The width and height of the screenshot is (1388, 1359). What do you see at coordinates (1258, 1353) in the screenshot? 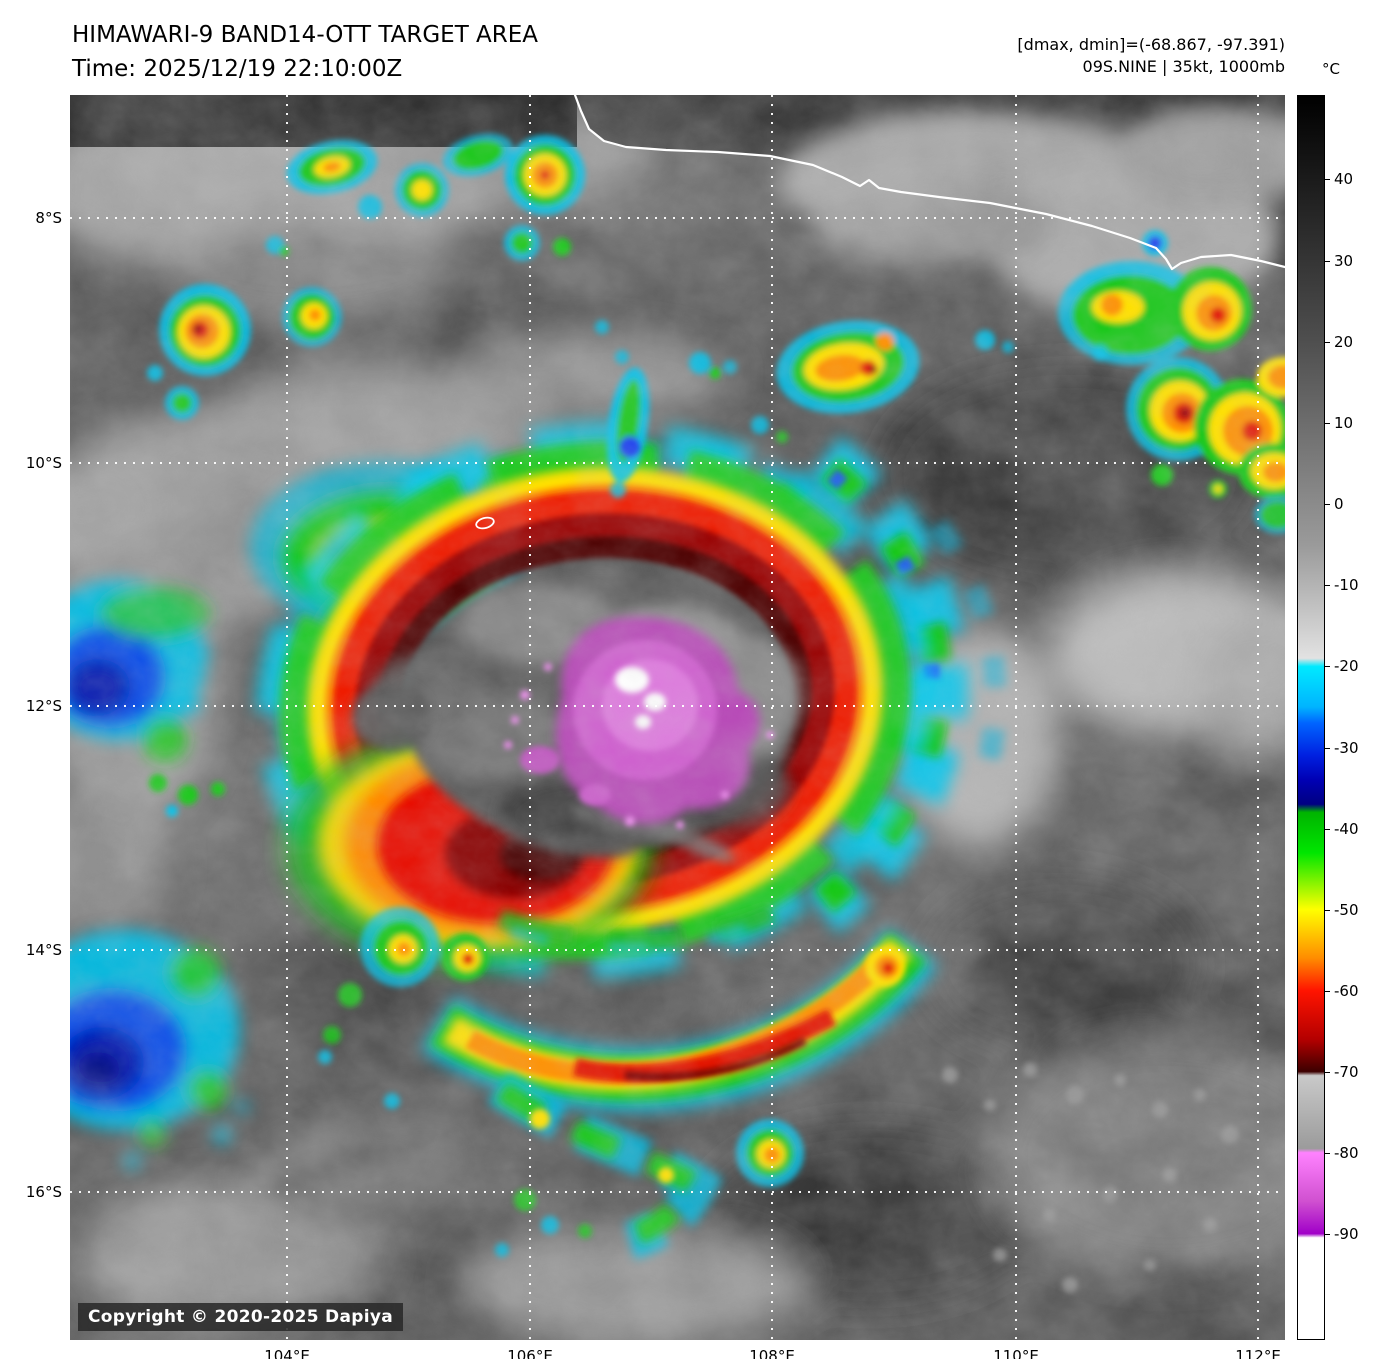
I see `lon-tick-label: 112°E` at bounding box center [1258, 1353].